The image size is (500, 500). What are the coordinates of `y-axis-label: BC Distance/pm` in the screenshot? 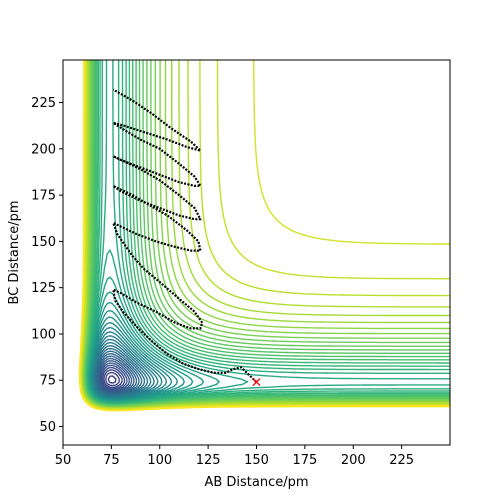 It's located at (14, 252).